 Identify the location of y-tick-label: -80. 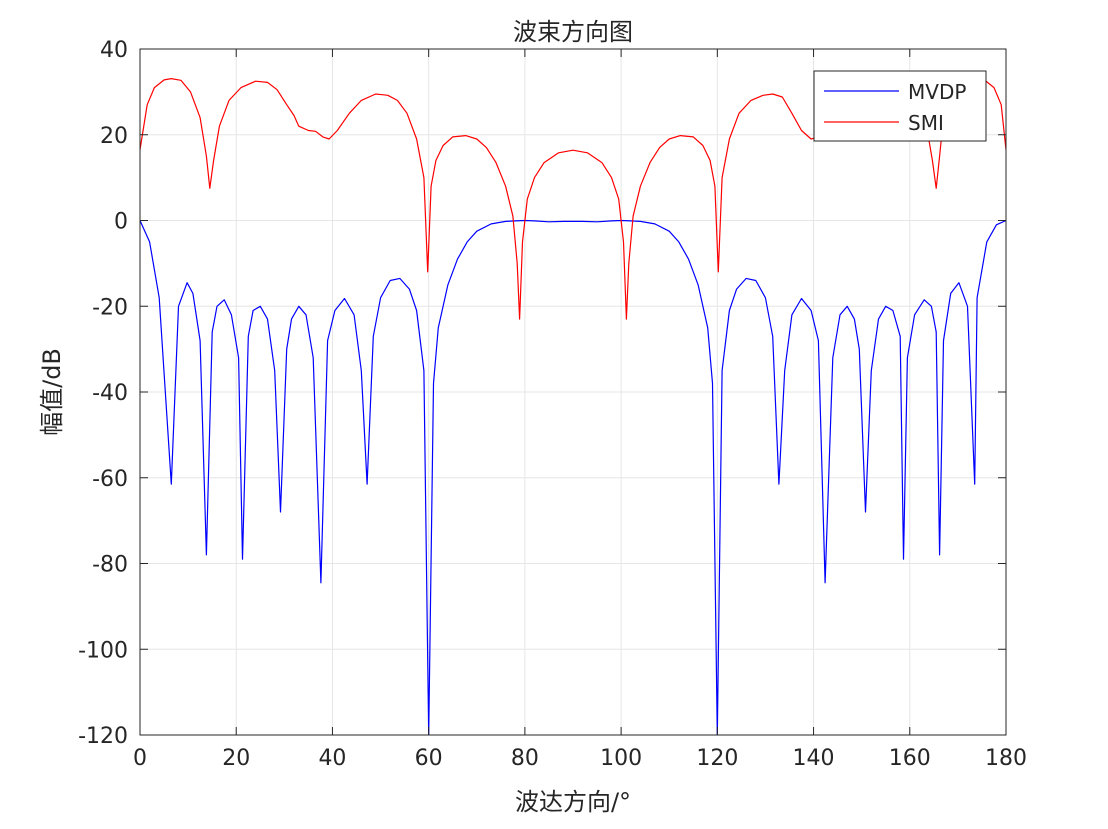
(110, 565).